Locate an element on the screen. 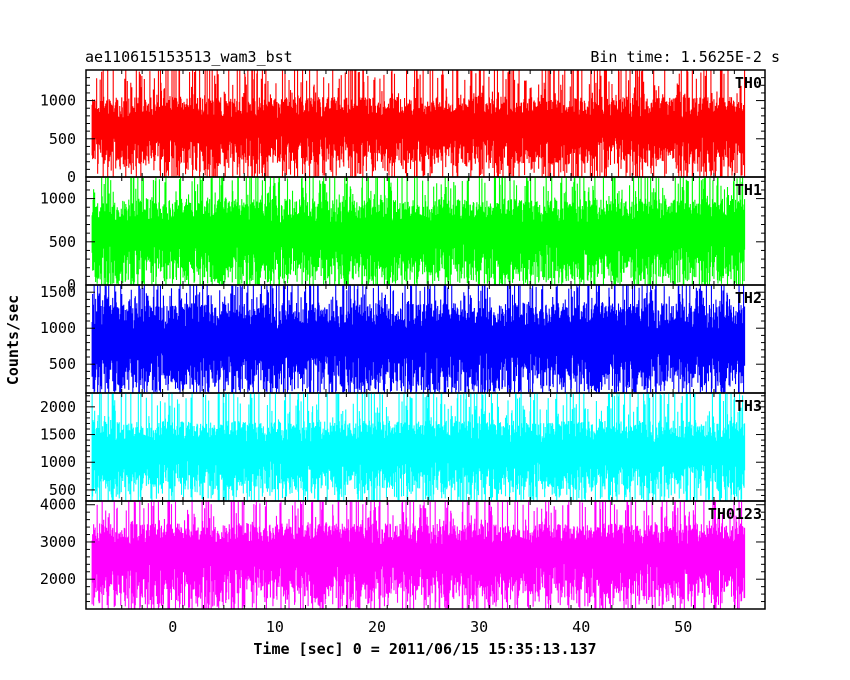 The image size is (850, 680). x-tick-label: 0 is located at coordinates (172, 627).